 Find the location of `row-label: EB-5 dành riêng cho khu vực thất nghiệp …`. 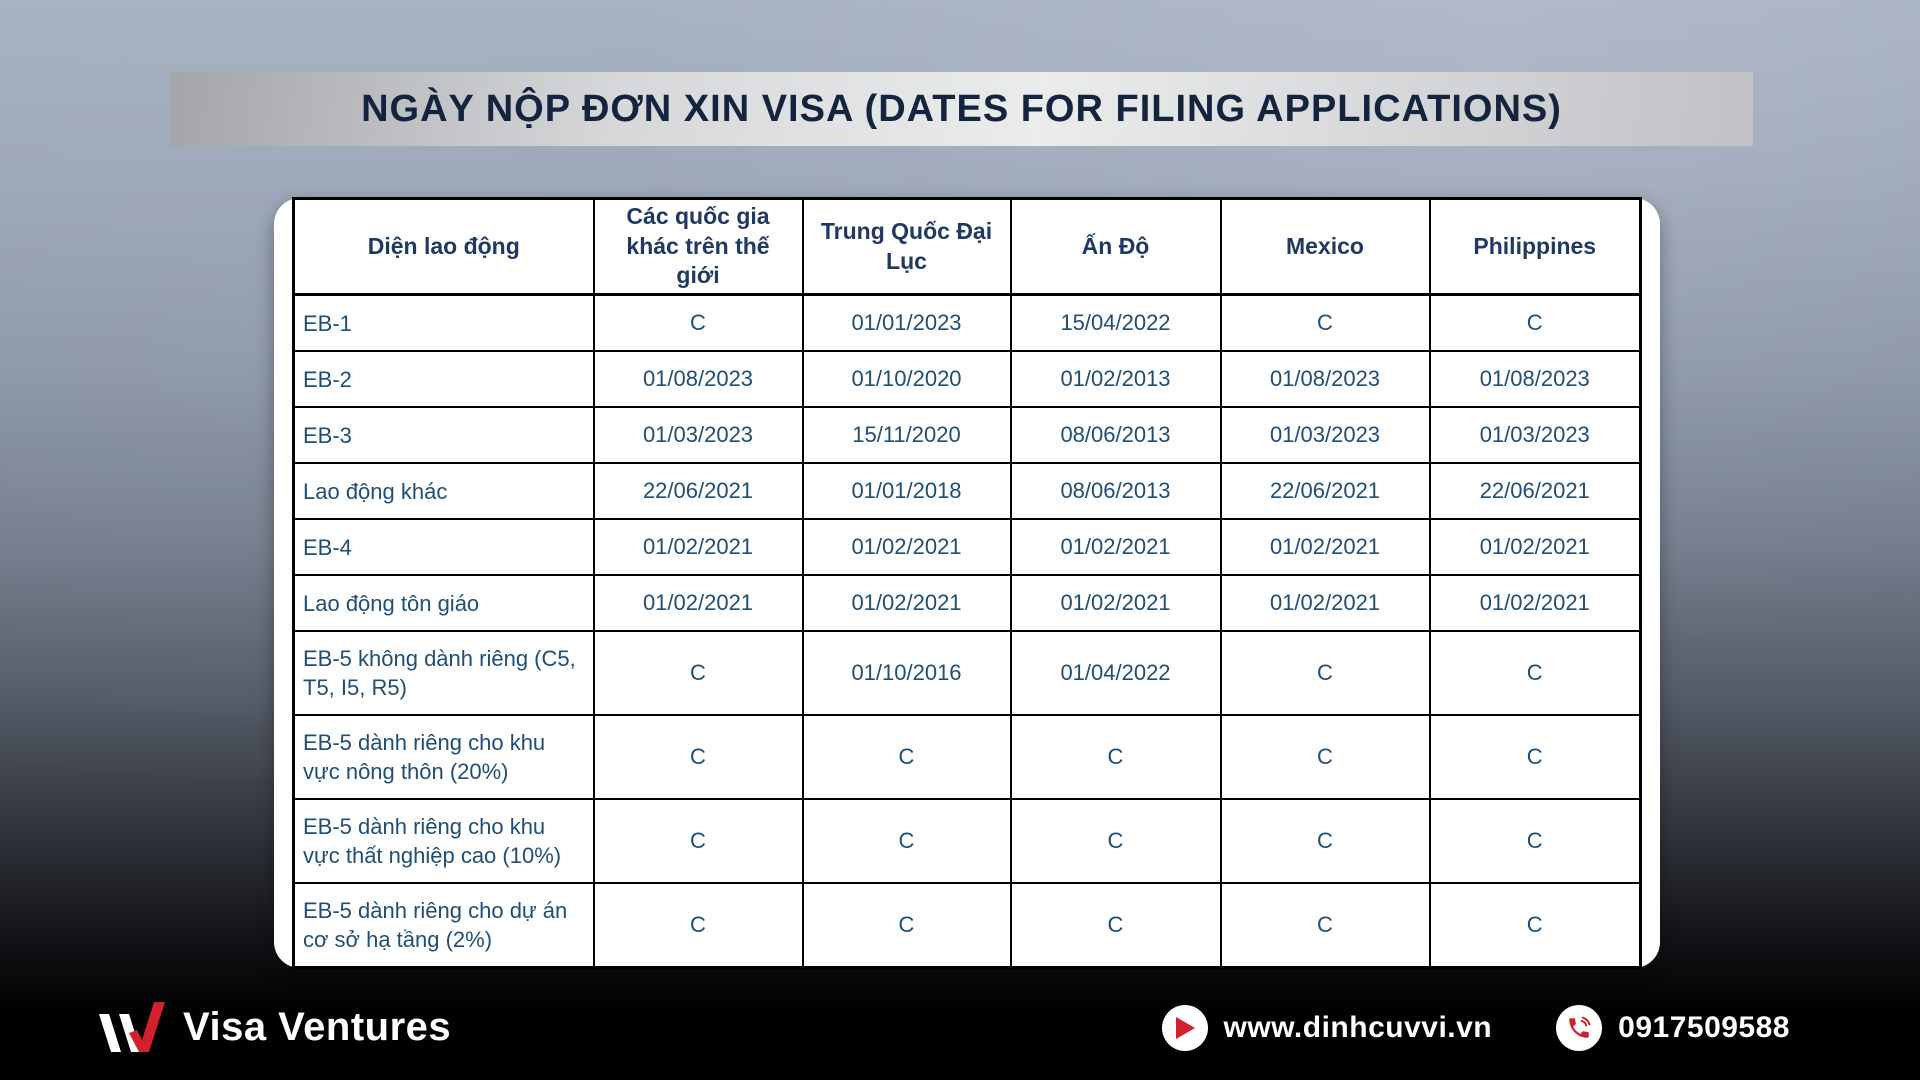

row-label: EB-5 dành riêng cho khu vực thất nghiệp … is located at coordinates (443, 841).